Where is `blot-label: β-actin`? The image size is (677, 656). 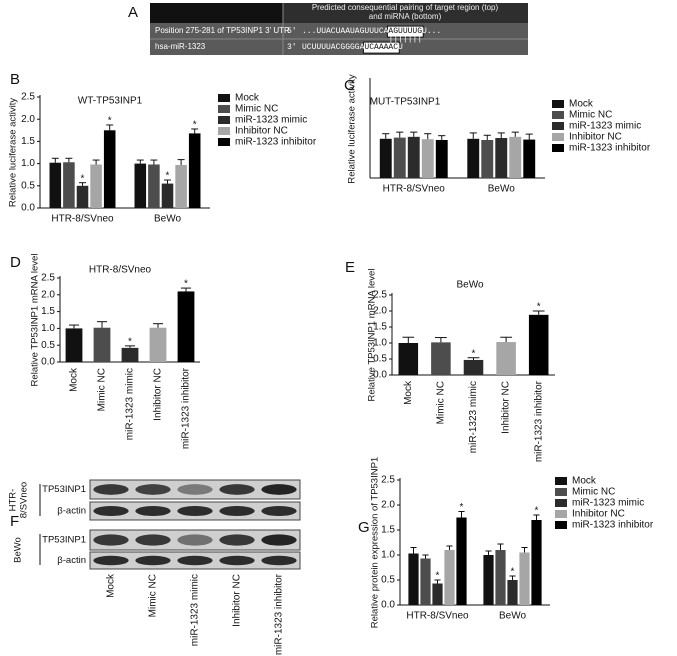
blot-label: β-actin is located at coordinates (71, 511).